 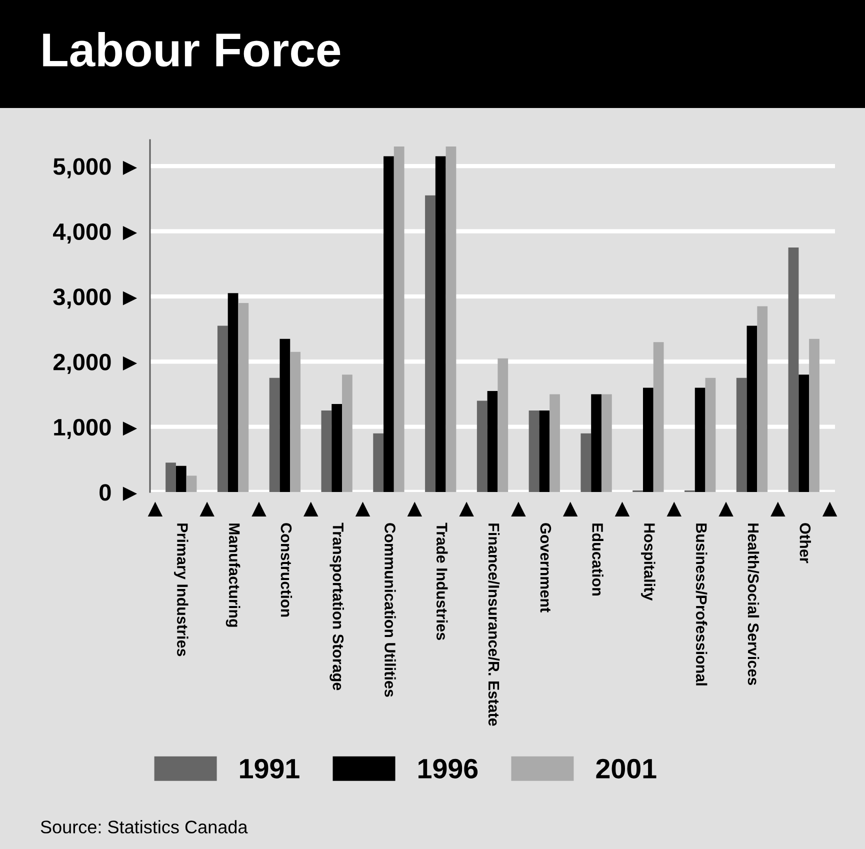 What do you see at coordinates (448, 768) in the screenshot?
I see `legend-label: 1996` at bounding box center [448, 768].